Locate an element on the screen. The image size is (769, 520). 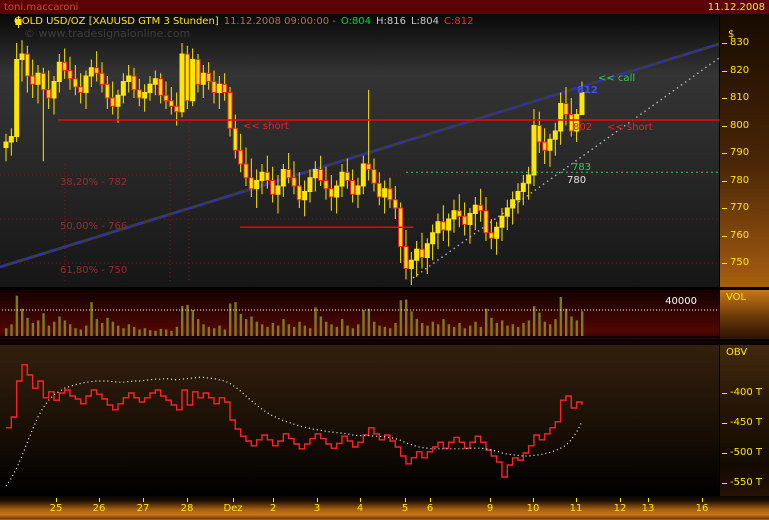
high-value: H:816 is located at coordinates (391, 21).